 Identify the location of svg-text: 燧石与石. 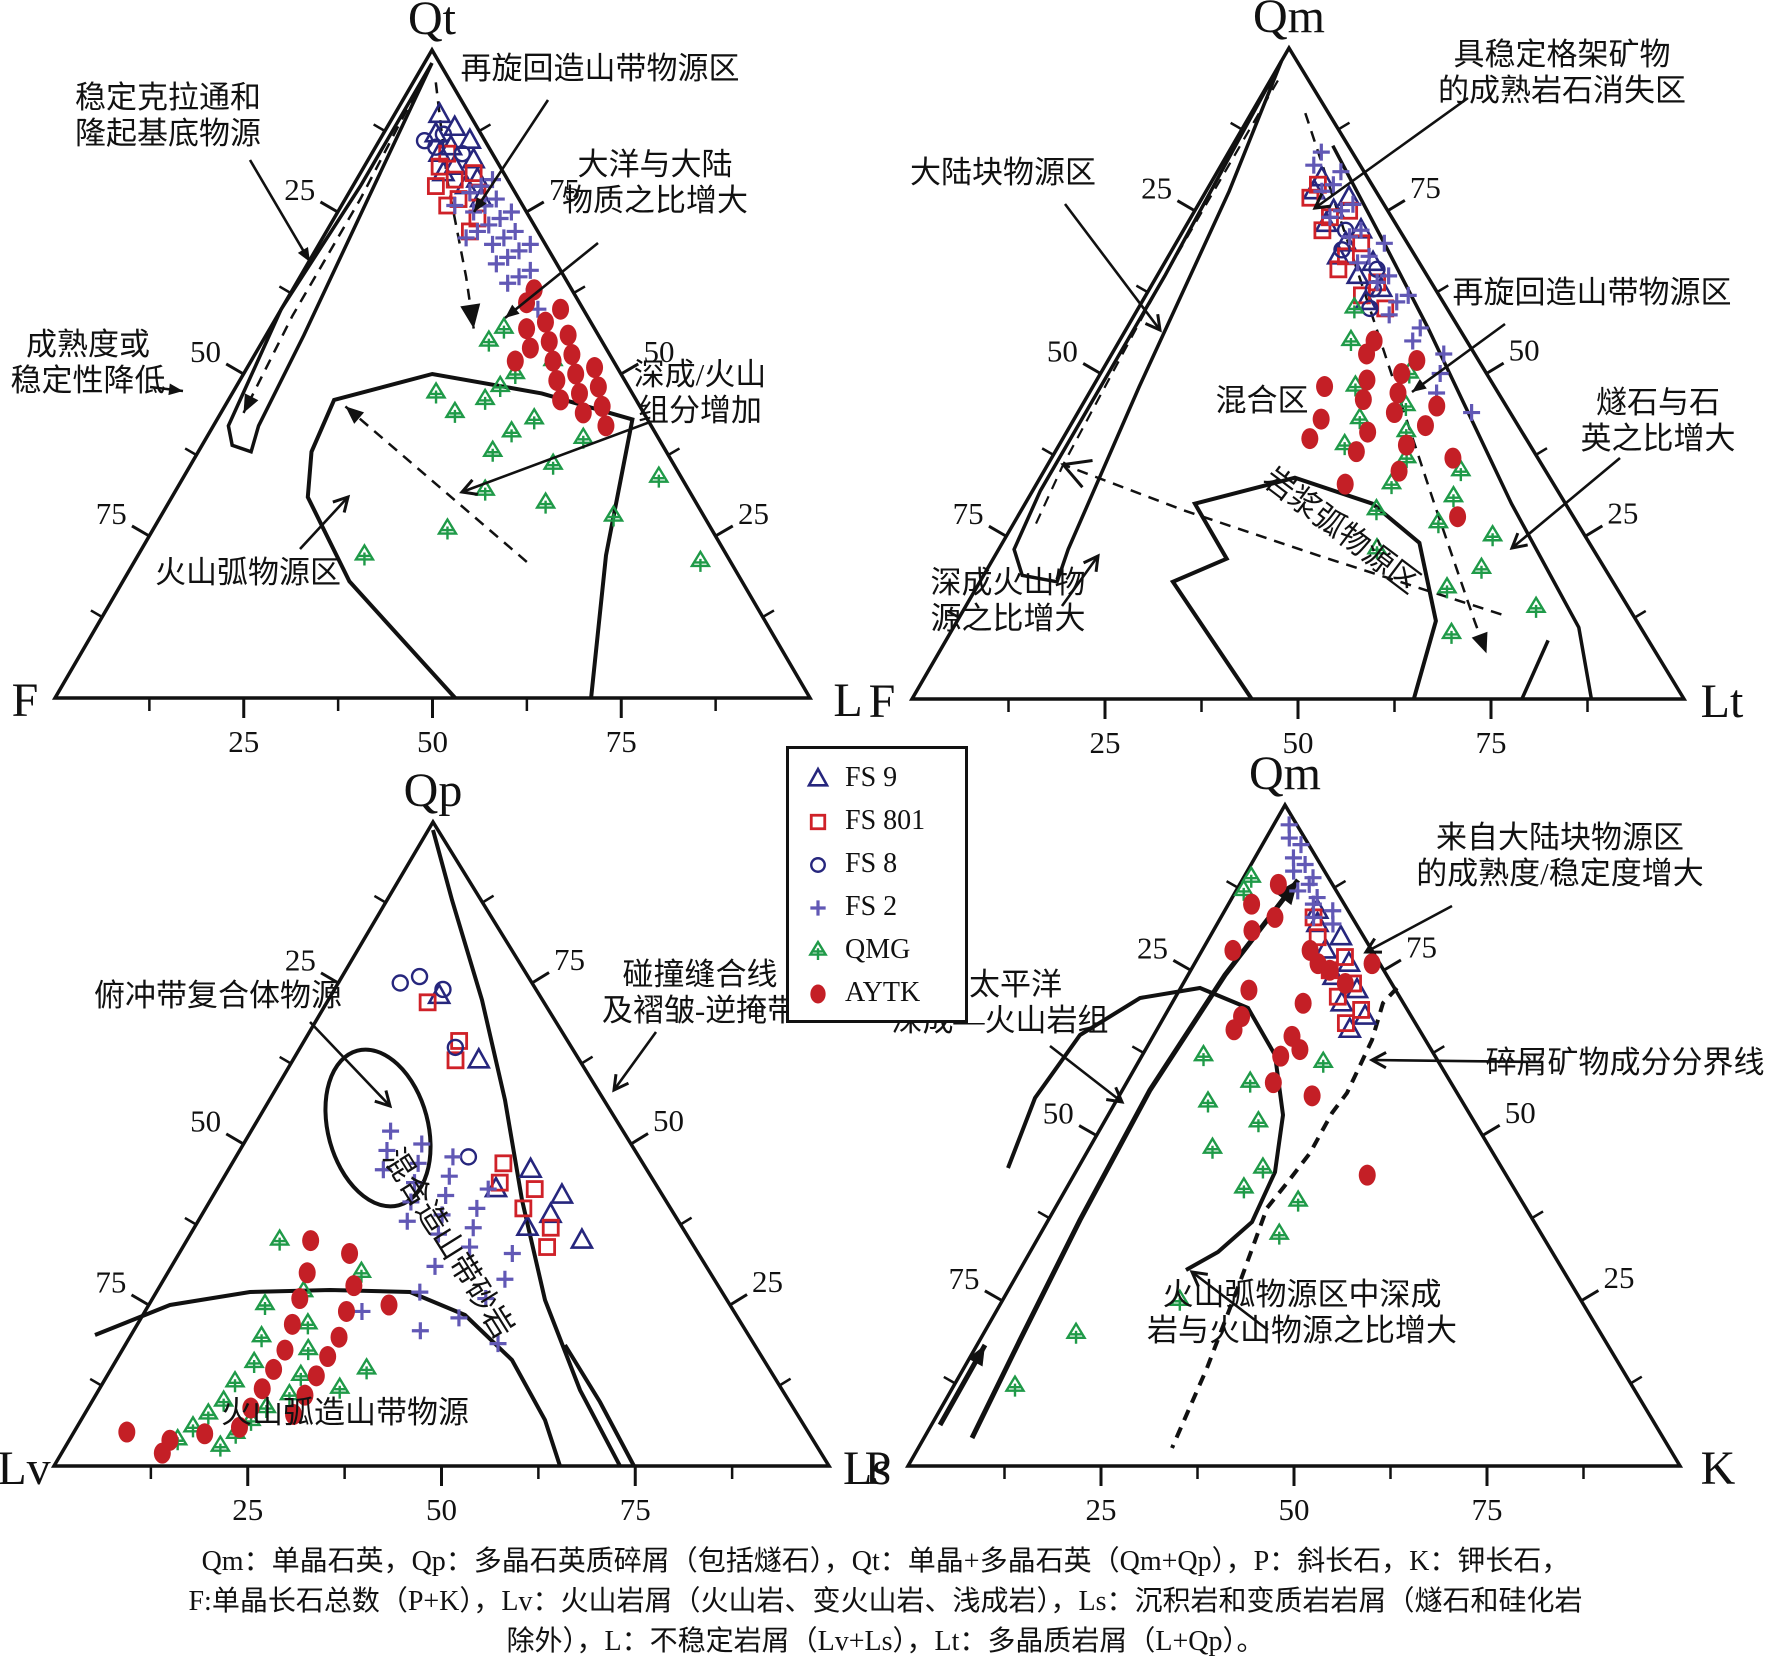
(1658, 402).